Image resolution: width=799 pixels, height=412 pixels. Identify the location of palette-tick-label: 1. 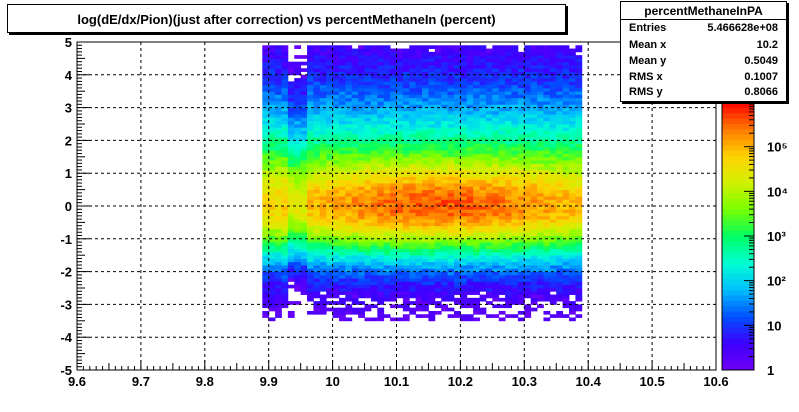
(770, 370).